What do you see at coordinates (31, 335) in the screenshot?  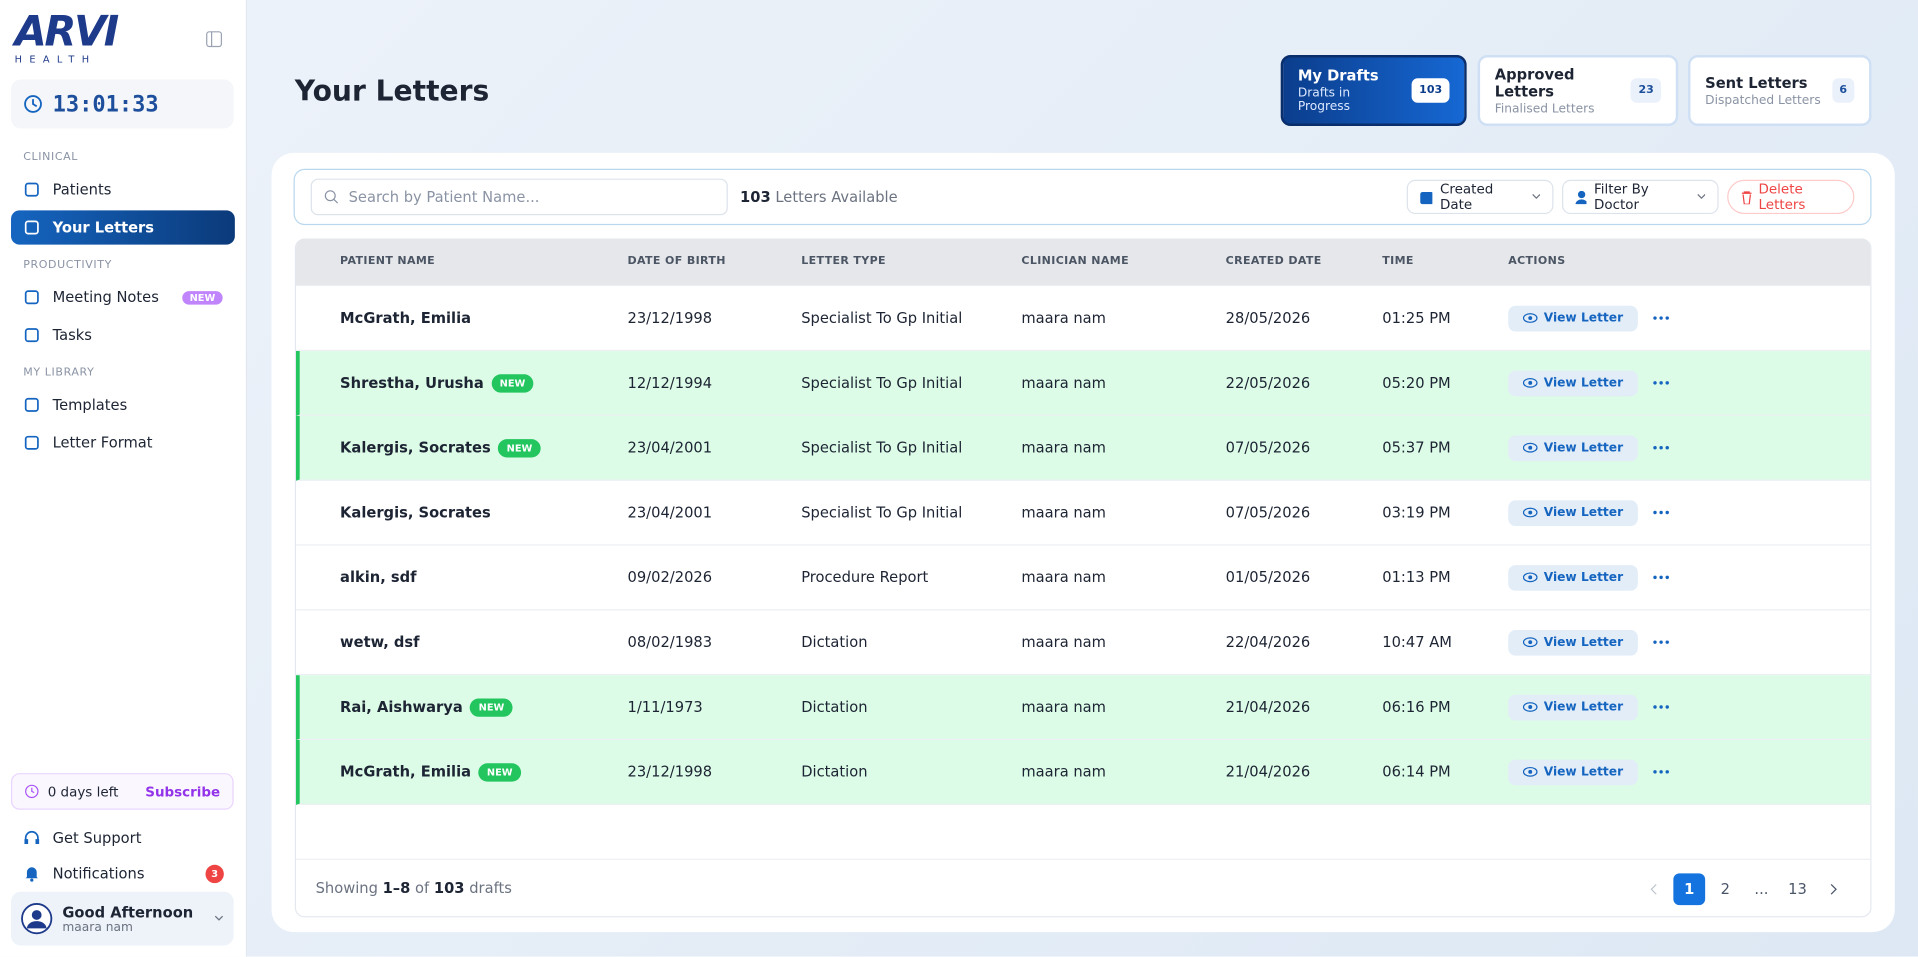 I see `nav-icon` at bounding box center [31, 335].